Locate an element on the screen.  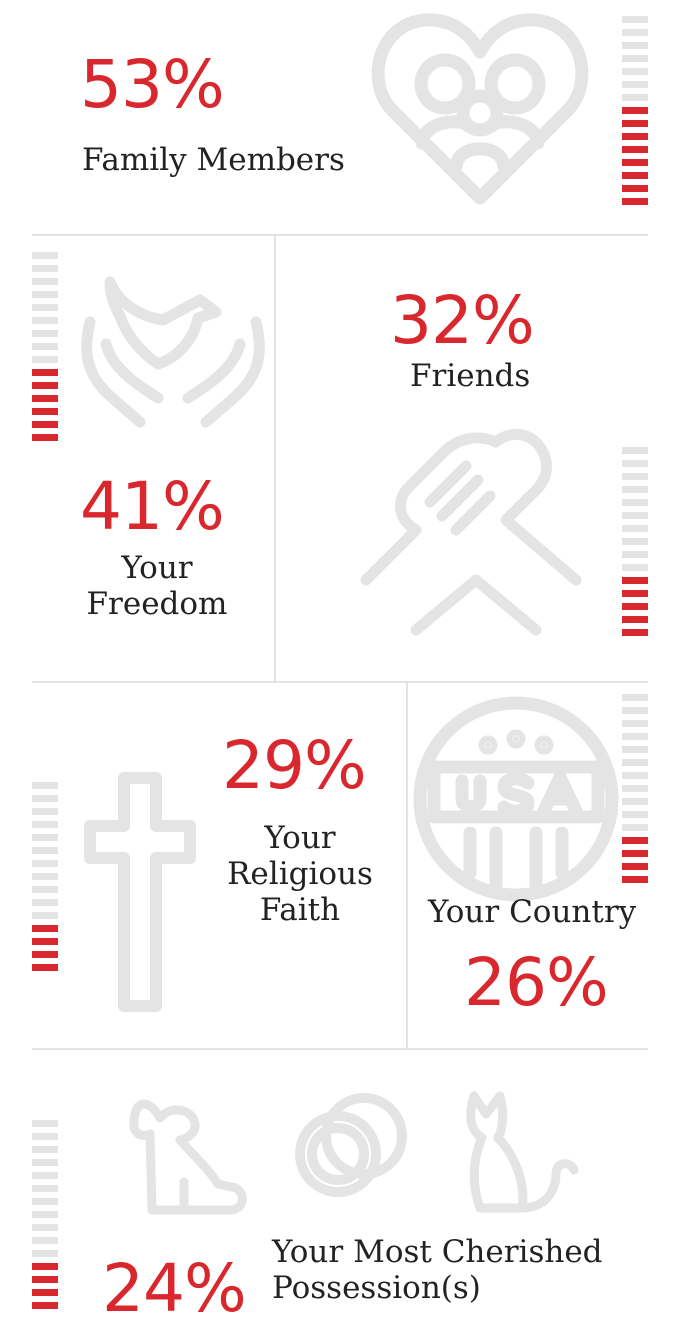
category-label-your-most-cherished-possessions: Your Most Cherished Possession(s) is located at coordinates (437, 1270).